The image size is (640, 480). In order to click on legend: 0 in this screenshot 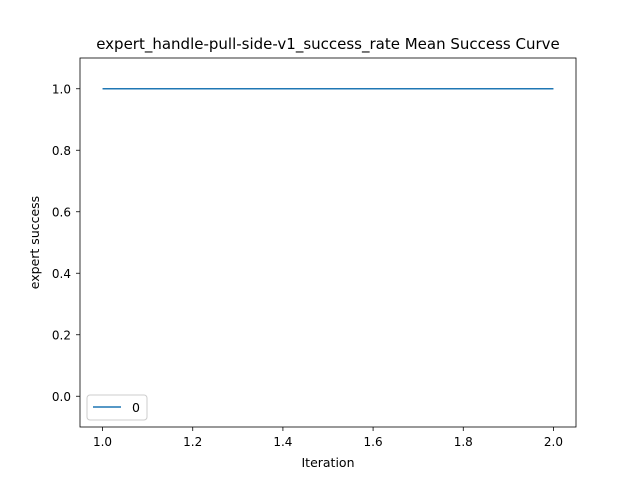, I will do `click(117, 407)`.